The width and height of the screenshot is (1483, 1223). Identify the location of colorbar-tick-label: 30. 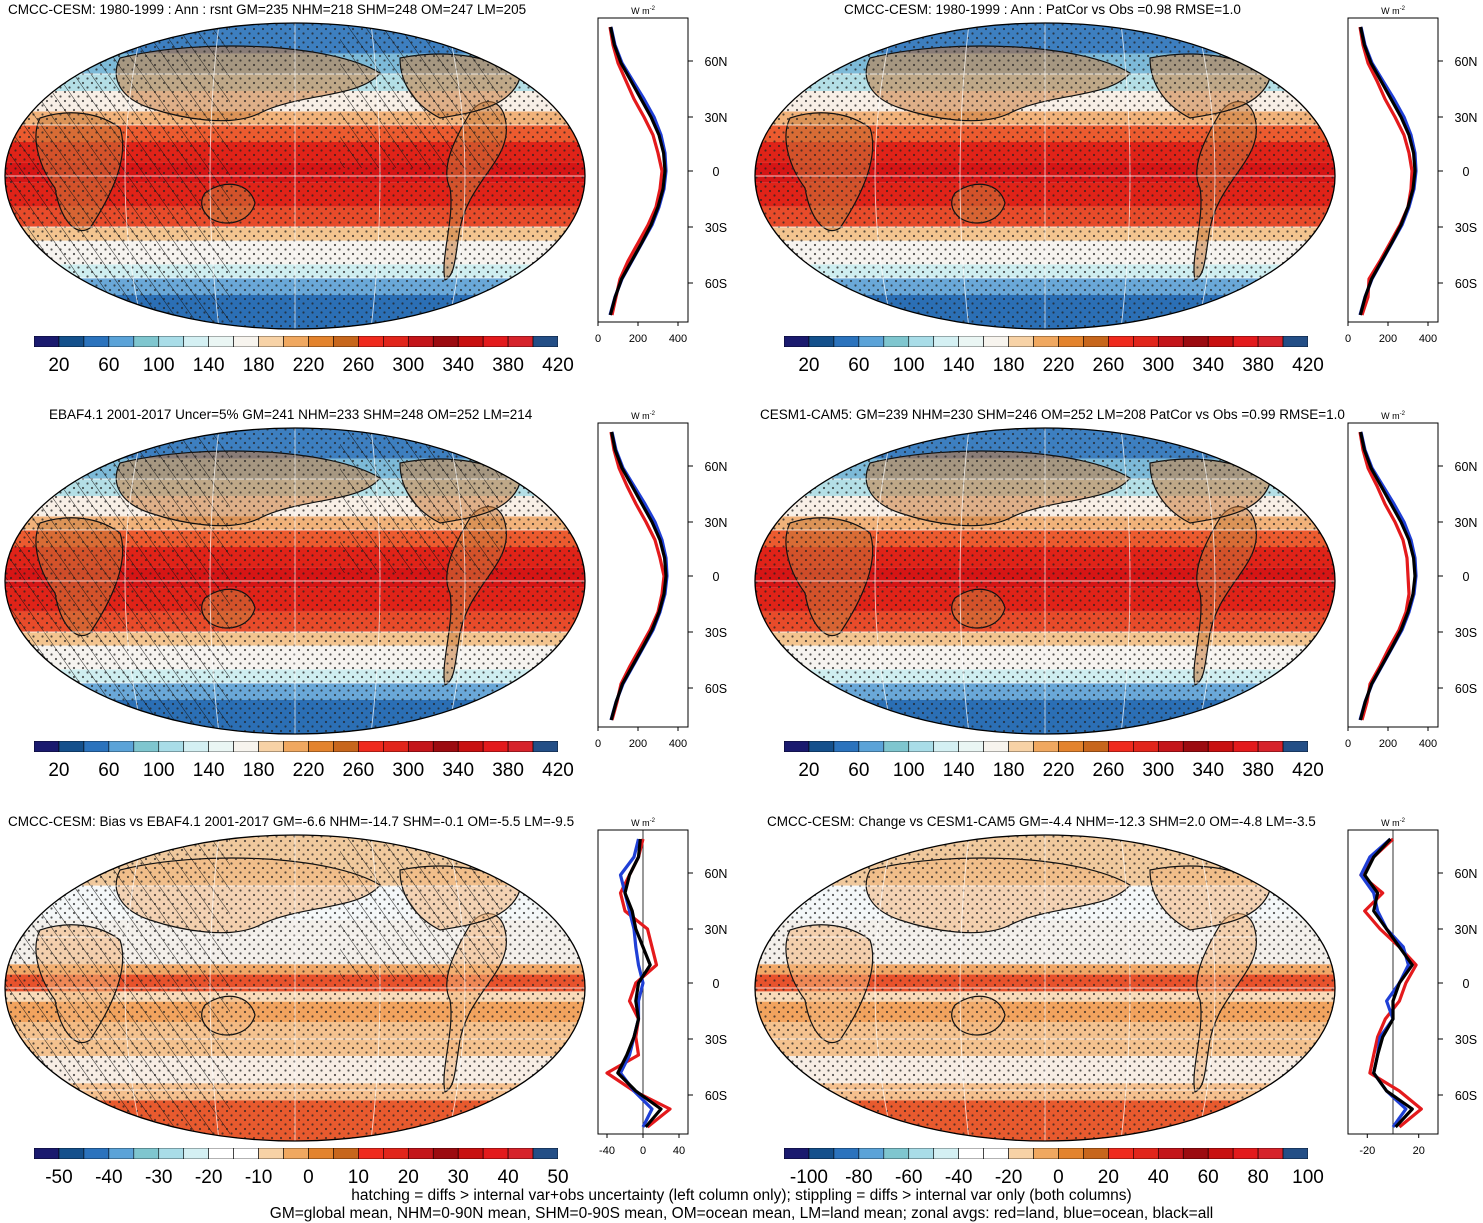
(458, 1177).